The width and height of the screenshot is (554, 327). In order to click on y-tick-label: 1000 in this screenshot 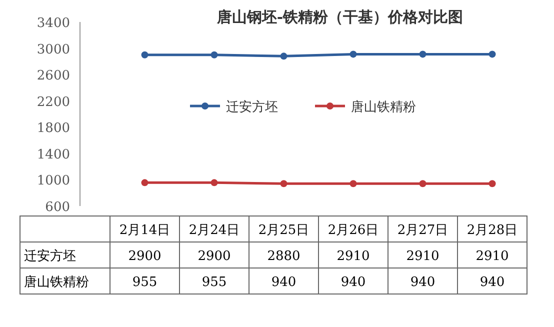, I will do `click(53, 181)`.